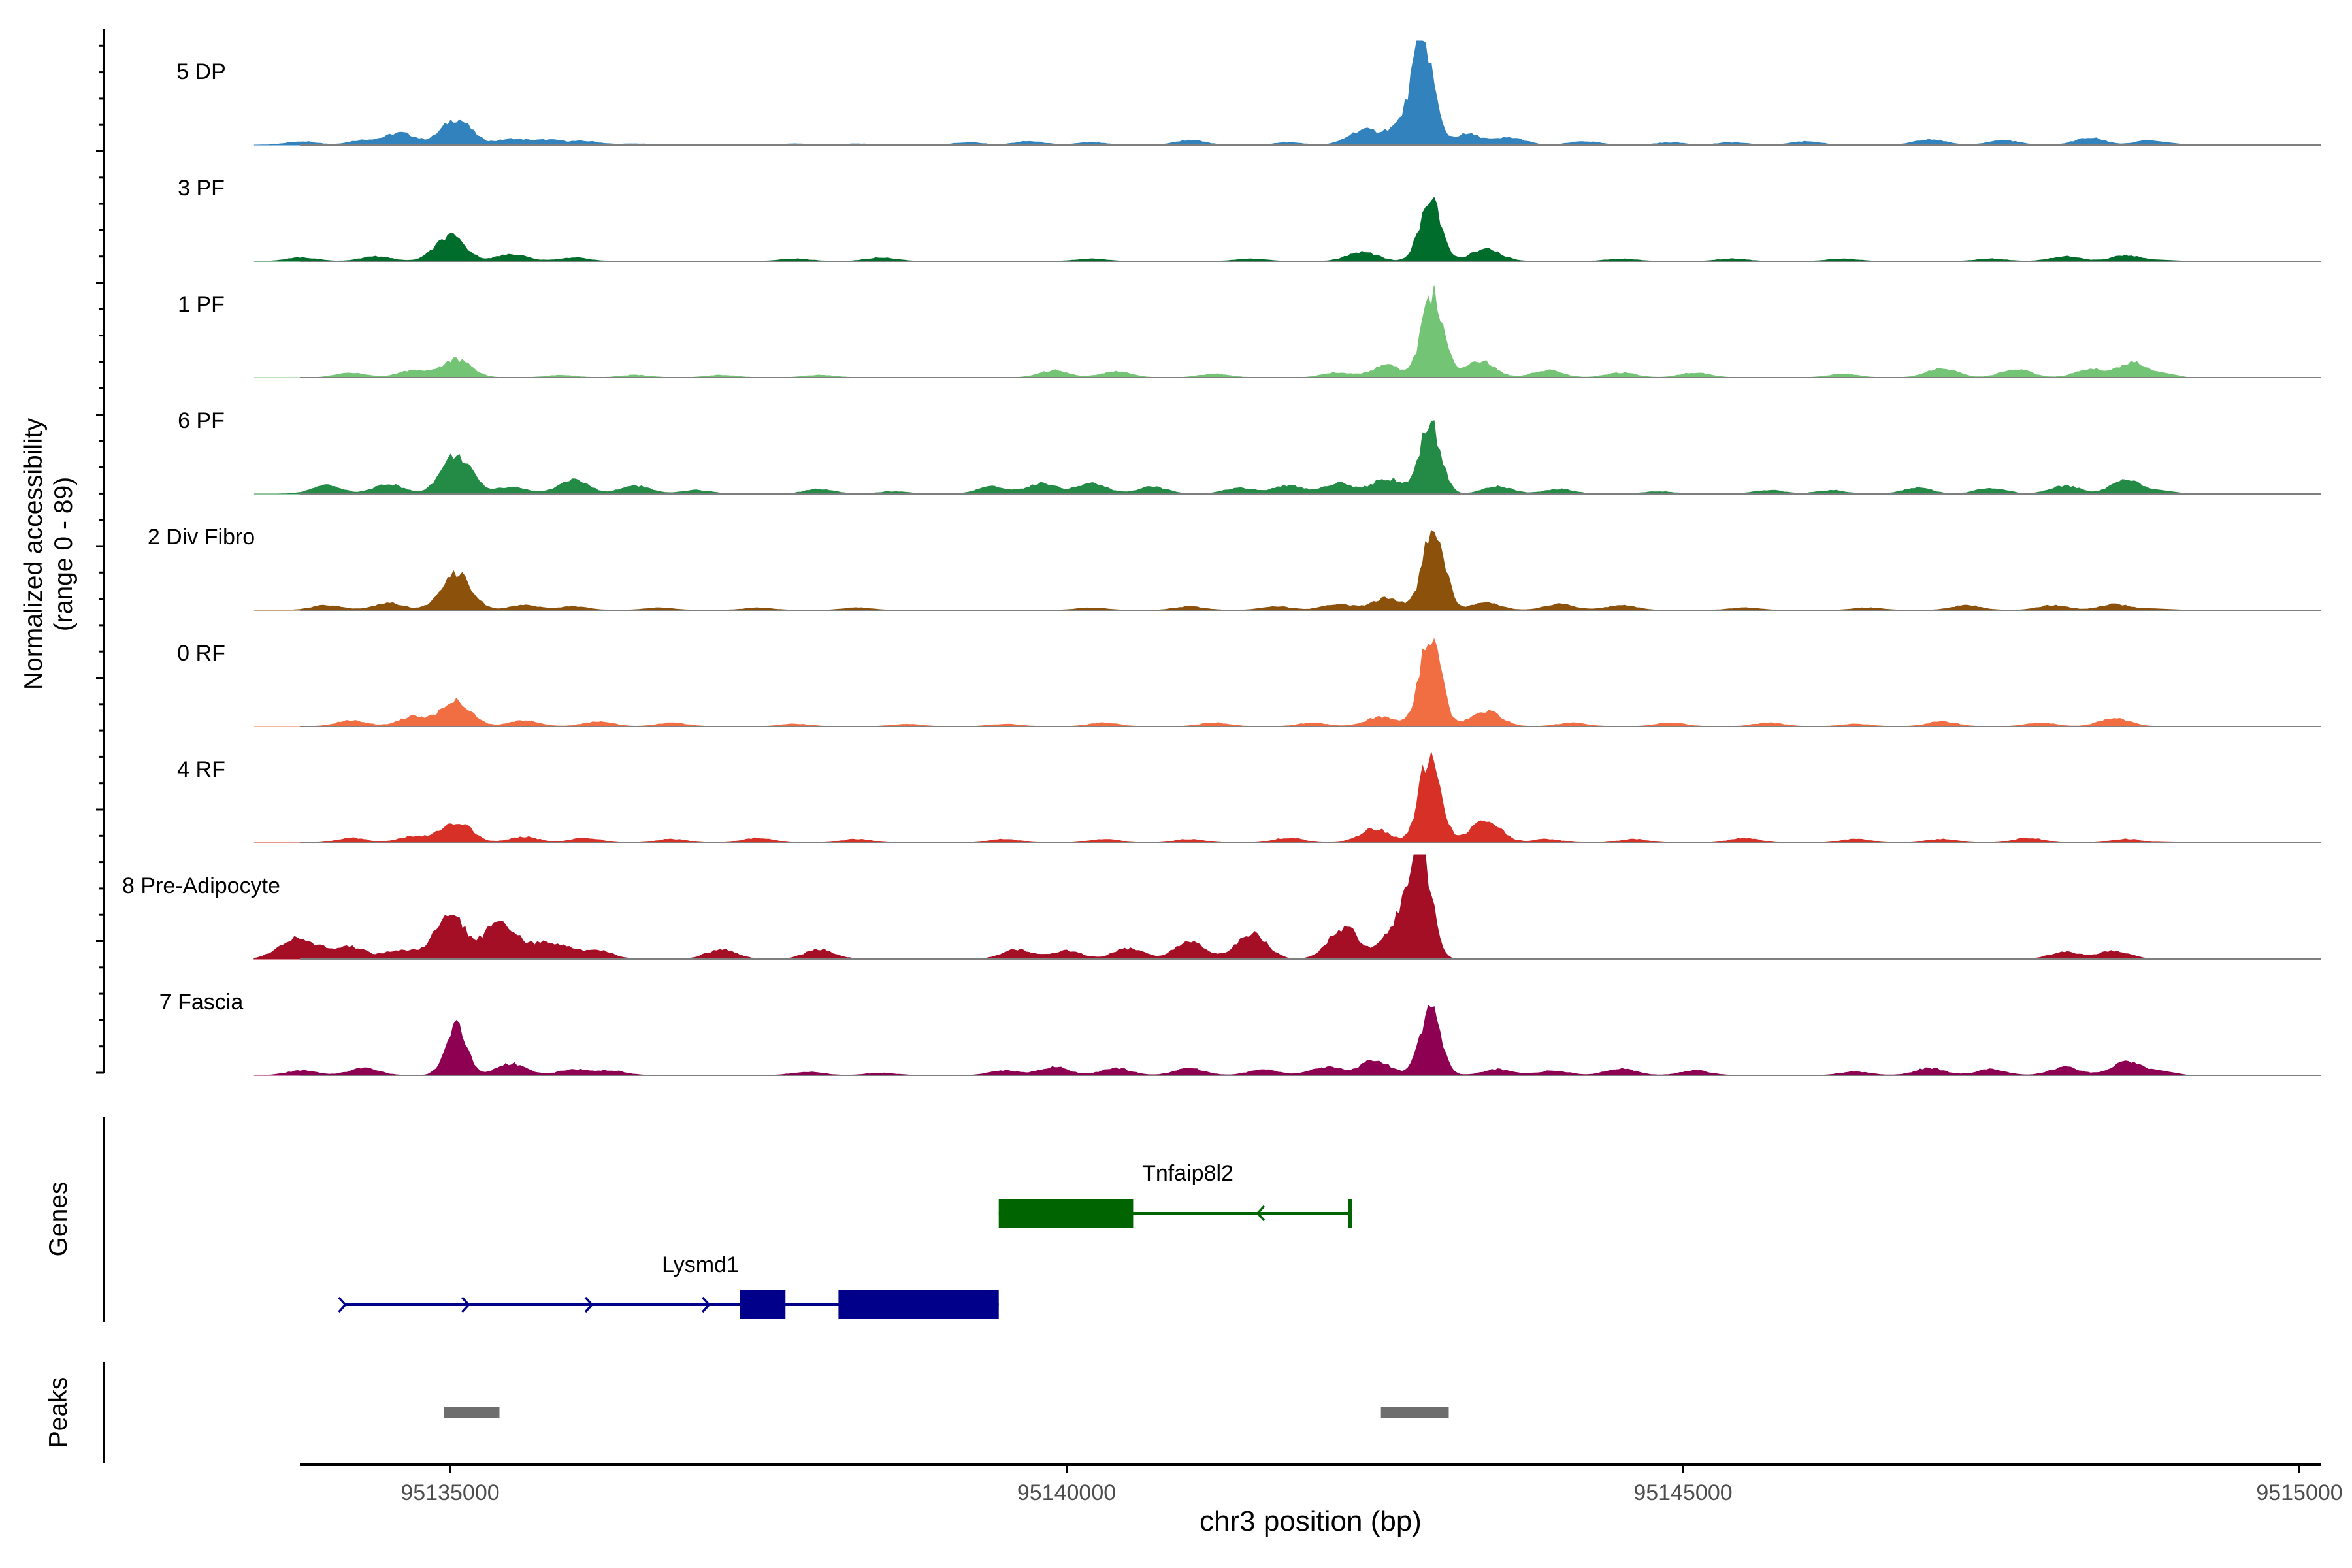 The height and width of the screenshot is (1568, 2352). What do you see at coordinates (201, 188) in the screenshot?
I see `track-label: 3 PF` at bounding box center [201, 188].